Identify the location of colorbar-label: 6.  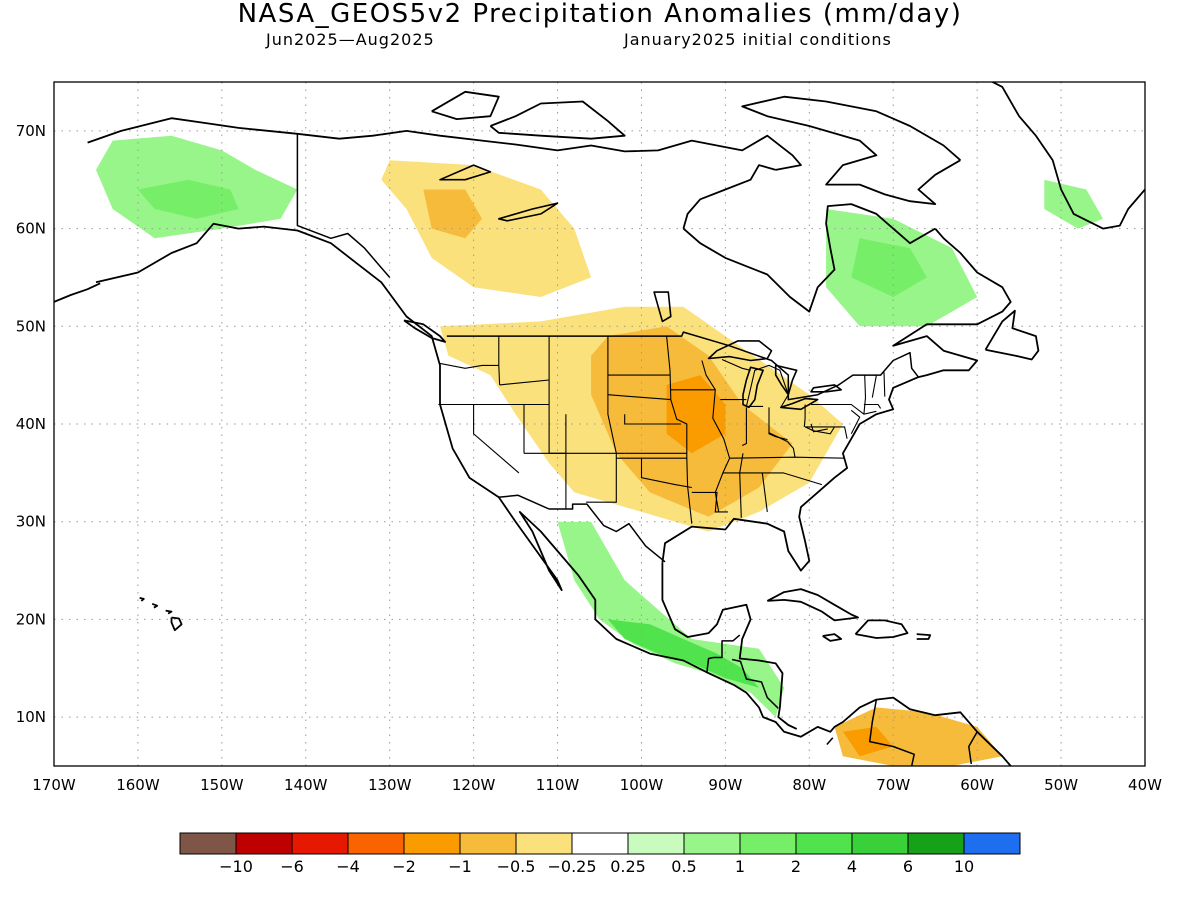
(908, 866).